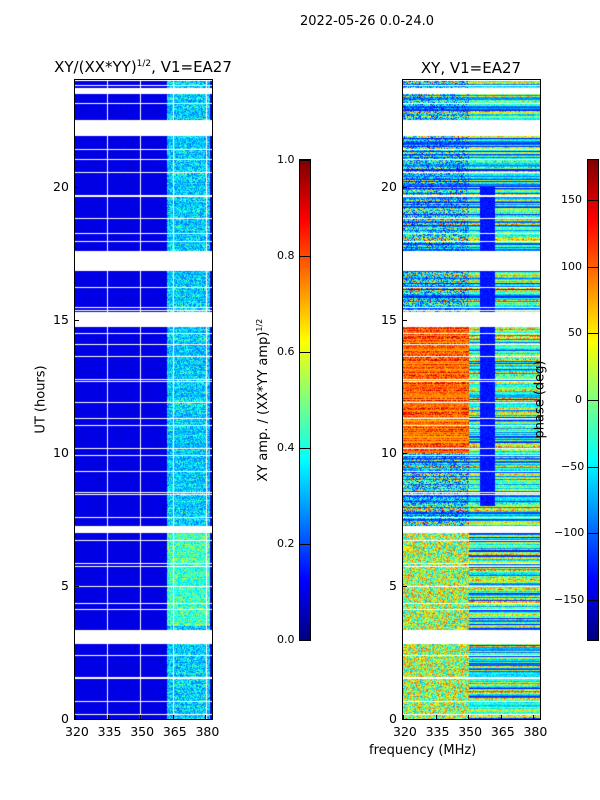  I want to click on left-x-tick-label: 350, so click(142, 731).